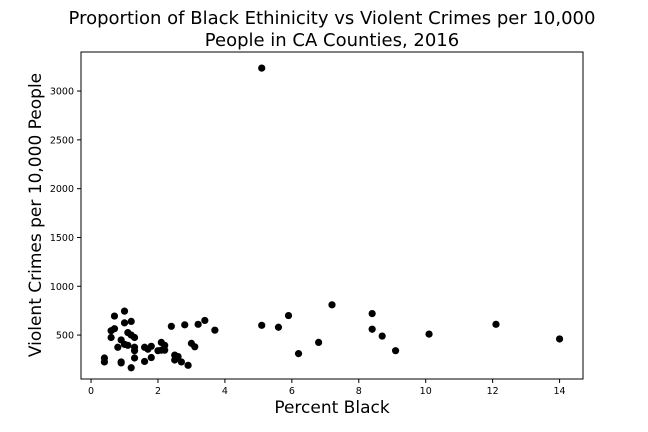  What do you see at coordinates (158, 391) in the screenshot?
I see `x-tick-label: 2` at bounding box center [158, 391].